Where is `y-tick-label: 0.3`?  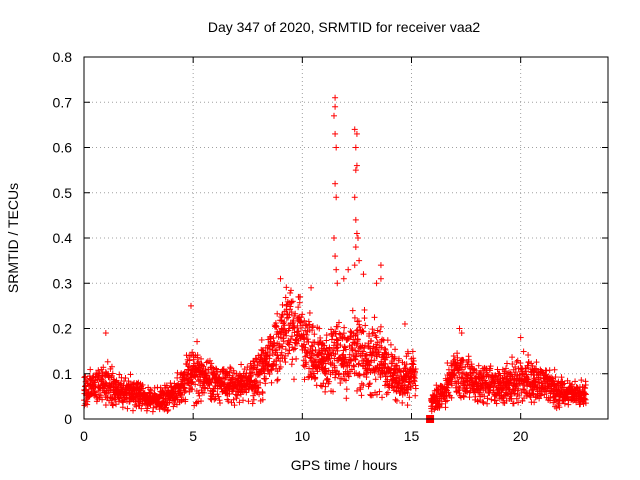 y-tick-label: 0.3 is located at coordinates (63, 283).